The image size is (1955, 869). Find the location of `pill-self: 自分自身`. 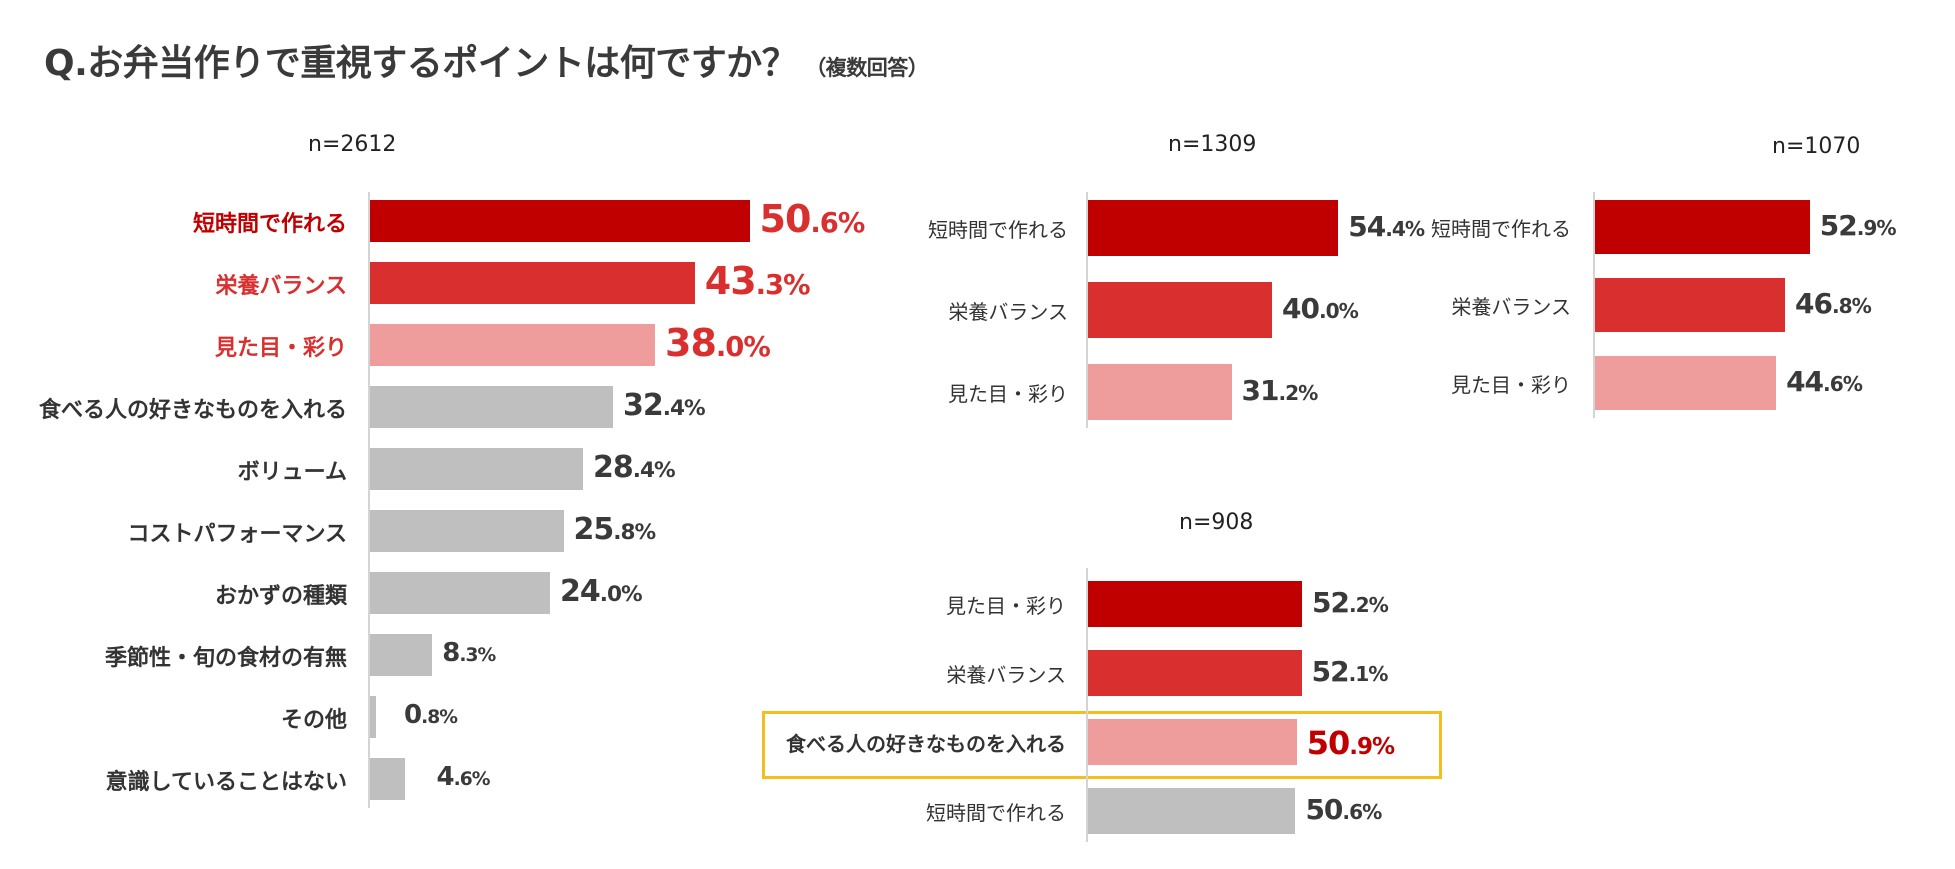

pill-self: 自分自身 is located at coordinates (1037, 150).